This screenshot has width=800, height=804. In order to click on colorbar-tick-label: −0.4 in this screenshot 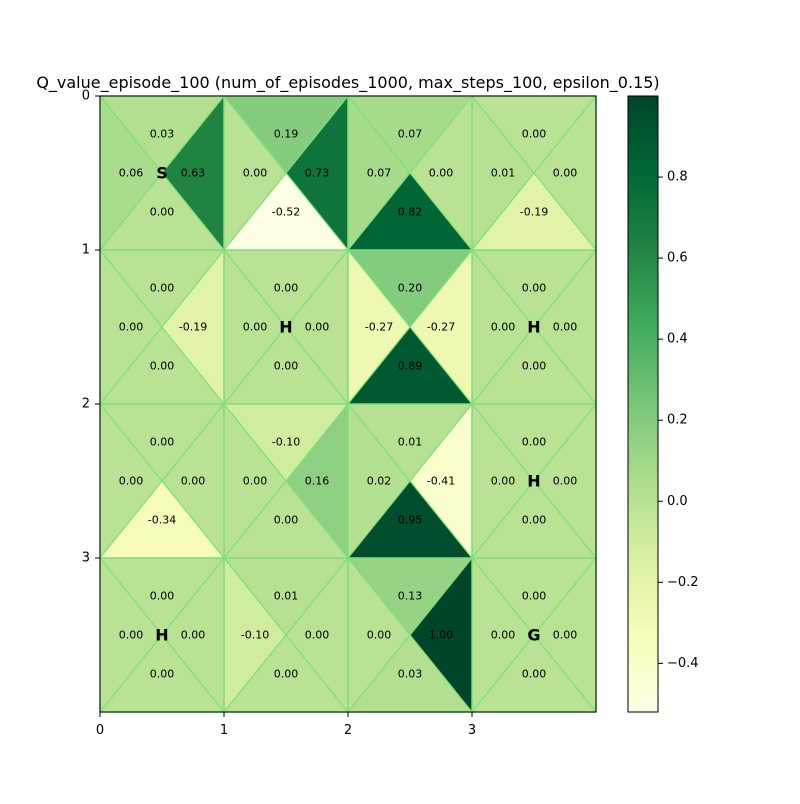, I will do `click(683, 663)`.